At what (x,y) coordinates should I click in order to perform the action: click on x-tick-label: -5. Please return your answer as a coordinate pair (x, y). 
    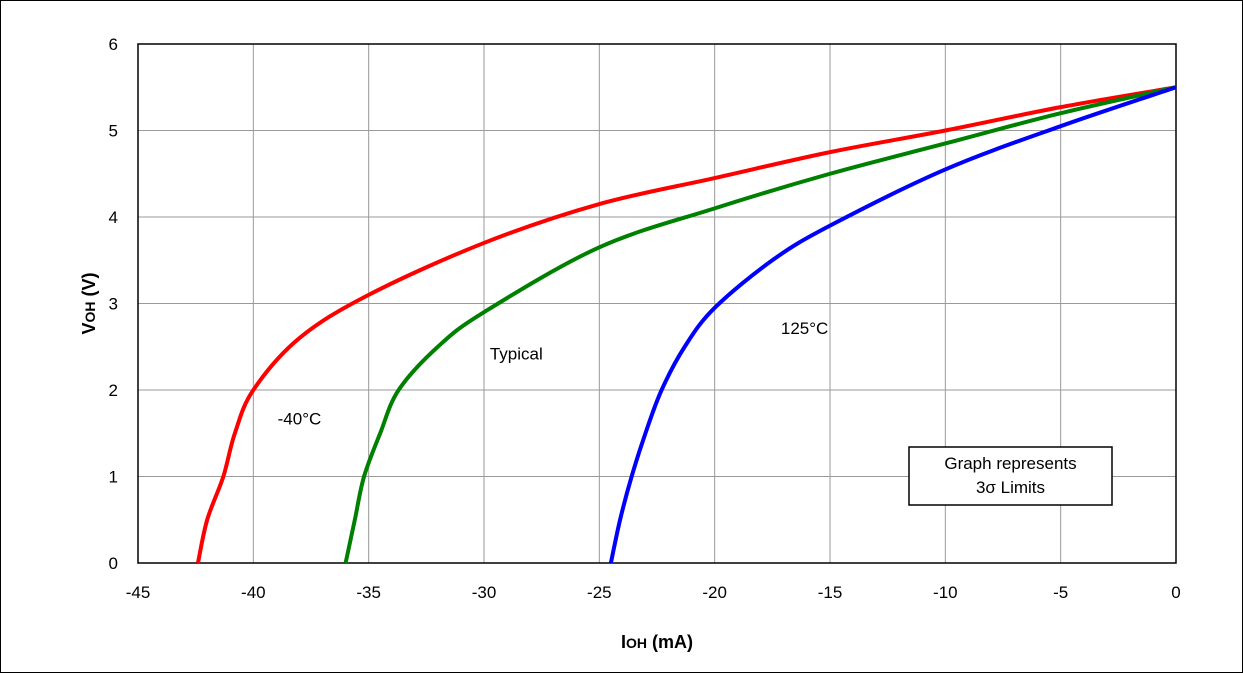
    Looking at the image, I should click on (1060, 592).